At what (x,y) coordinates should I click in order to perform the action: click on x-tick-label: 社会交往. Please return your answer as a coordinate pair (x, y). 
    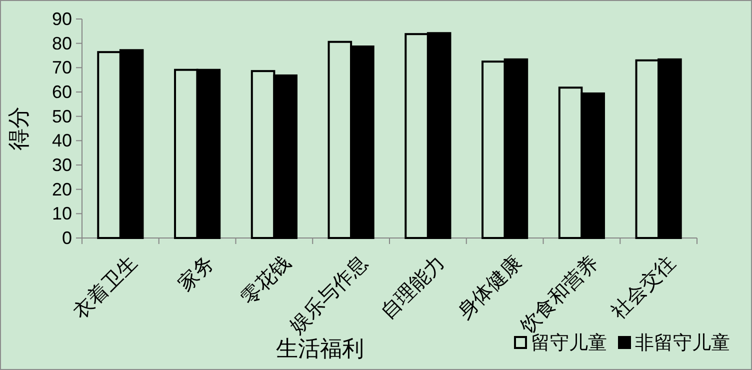
    Looking at the image, I should click on (644, 288).